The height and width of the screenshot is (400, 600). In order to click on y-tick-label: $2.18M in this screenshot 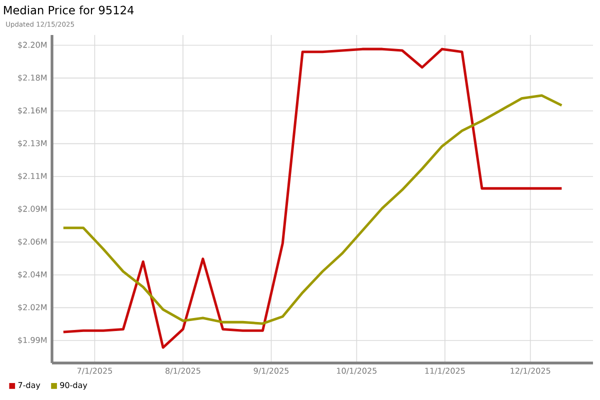, I will do `click(32, 78)`.